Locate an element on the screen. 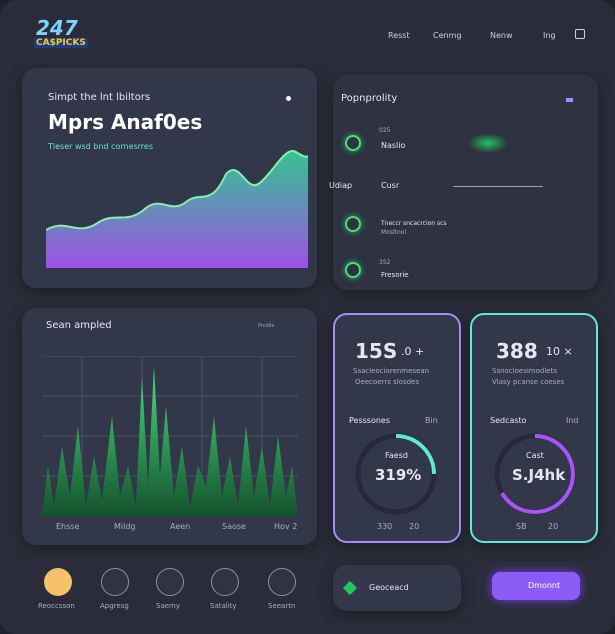  stat-right: Ind is located at coordinates (572, 420).